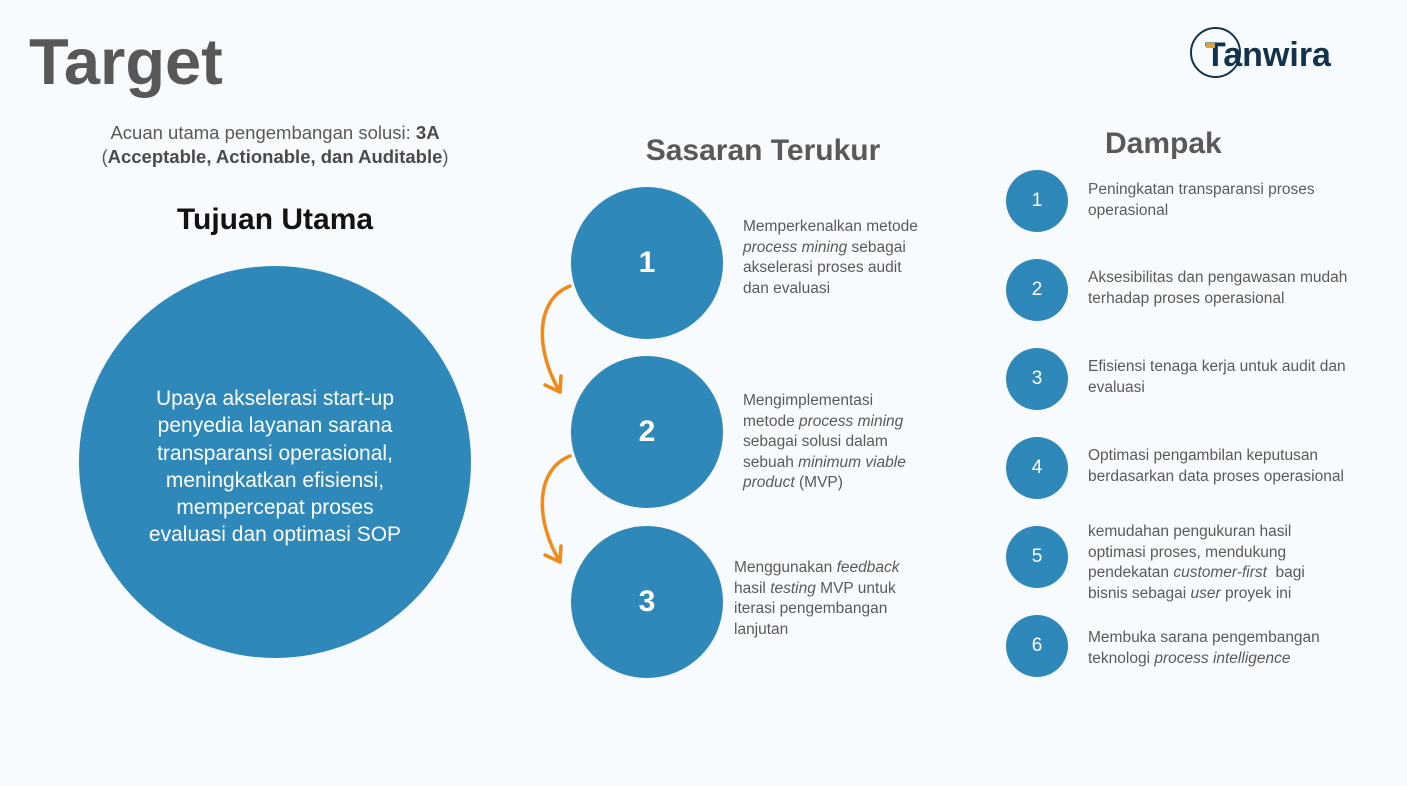 This screenshot has height=786, width=1407. I want to click on text-segment: Efisiensi tenaga kerja untuk audit dan, so click(1217, 366).